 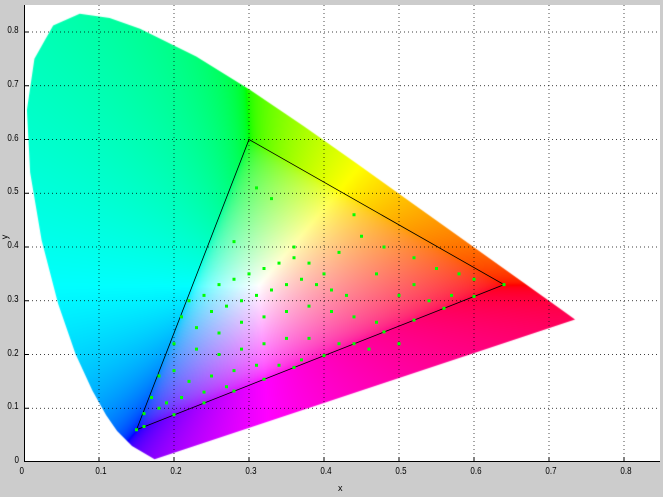 I want to click on x-tick-label: 0.6, so click(x=476, y=471).